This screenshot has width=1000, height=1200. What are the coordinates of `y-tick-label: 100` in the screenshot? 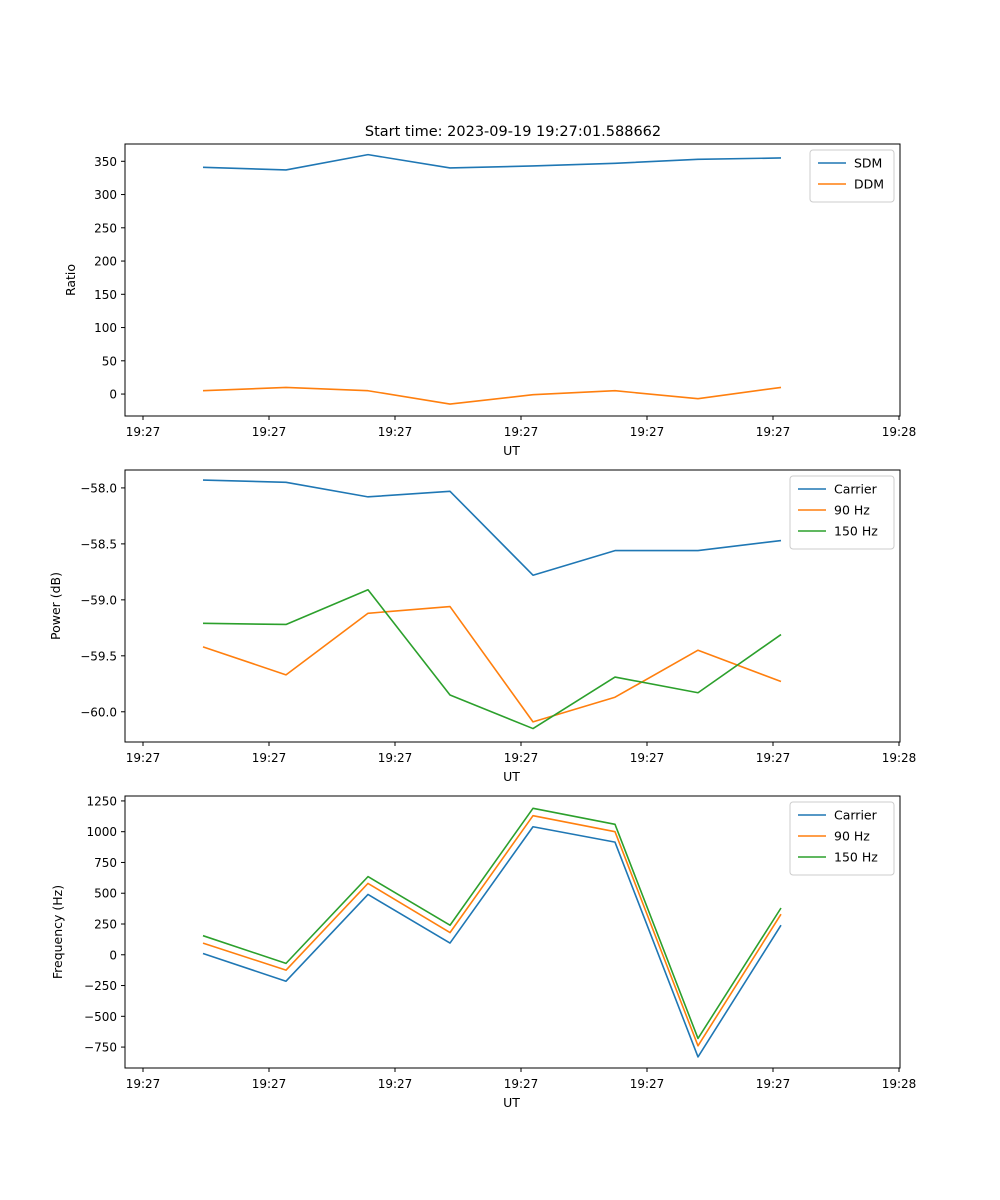 It's located at (105, 328).